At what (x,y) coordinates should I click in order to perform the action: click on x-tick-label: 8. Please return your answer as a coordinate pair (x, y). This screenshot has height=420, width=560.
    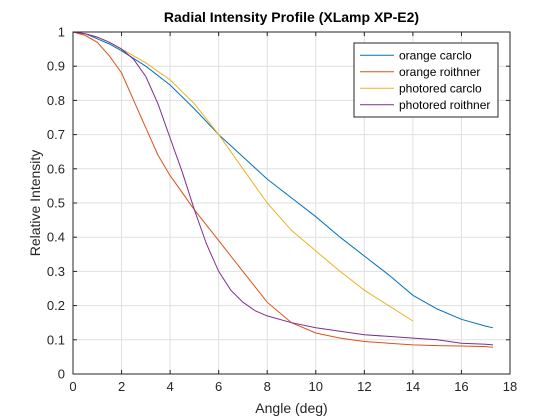
    Looking at the image, I should click on (267, 386).